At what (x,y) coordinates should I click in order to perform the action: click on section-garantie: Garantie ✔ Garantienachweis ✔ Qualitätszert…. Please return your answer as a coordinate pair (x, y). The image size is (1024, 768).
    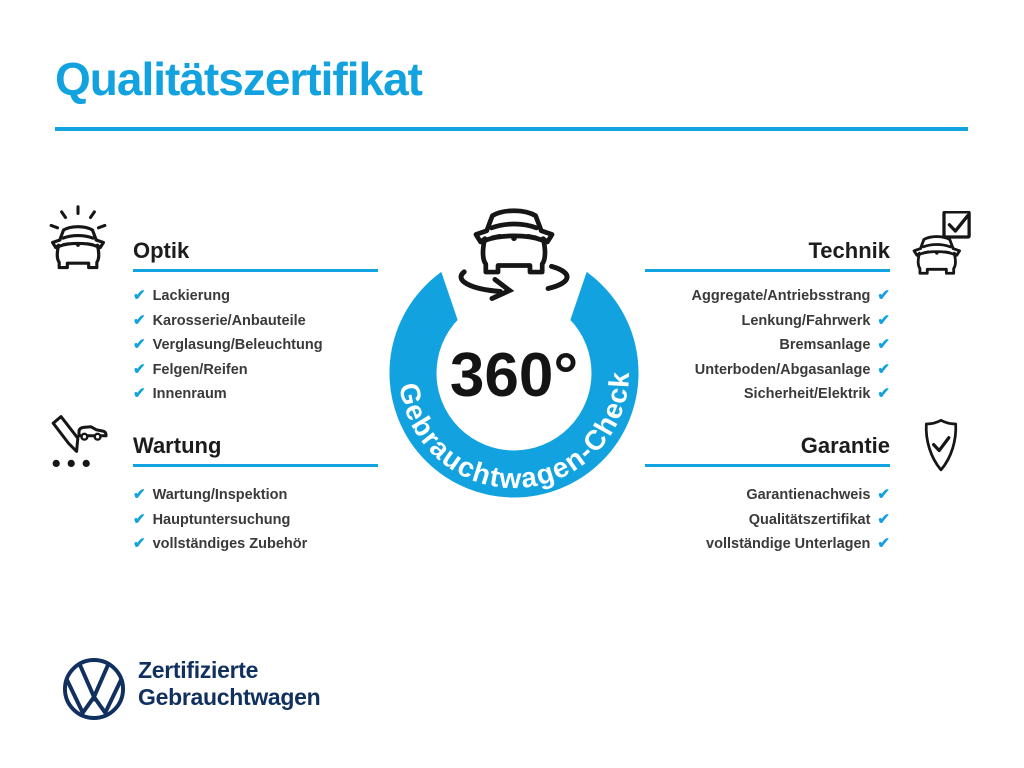
    Looking at the image, I should click on (767, 495).